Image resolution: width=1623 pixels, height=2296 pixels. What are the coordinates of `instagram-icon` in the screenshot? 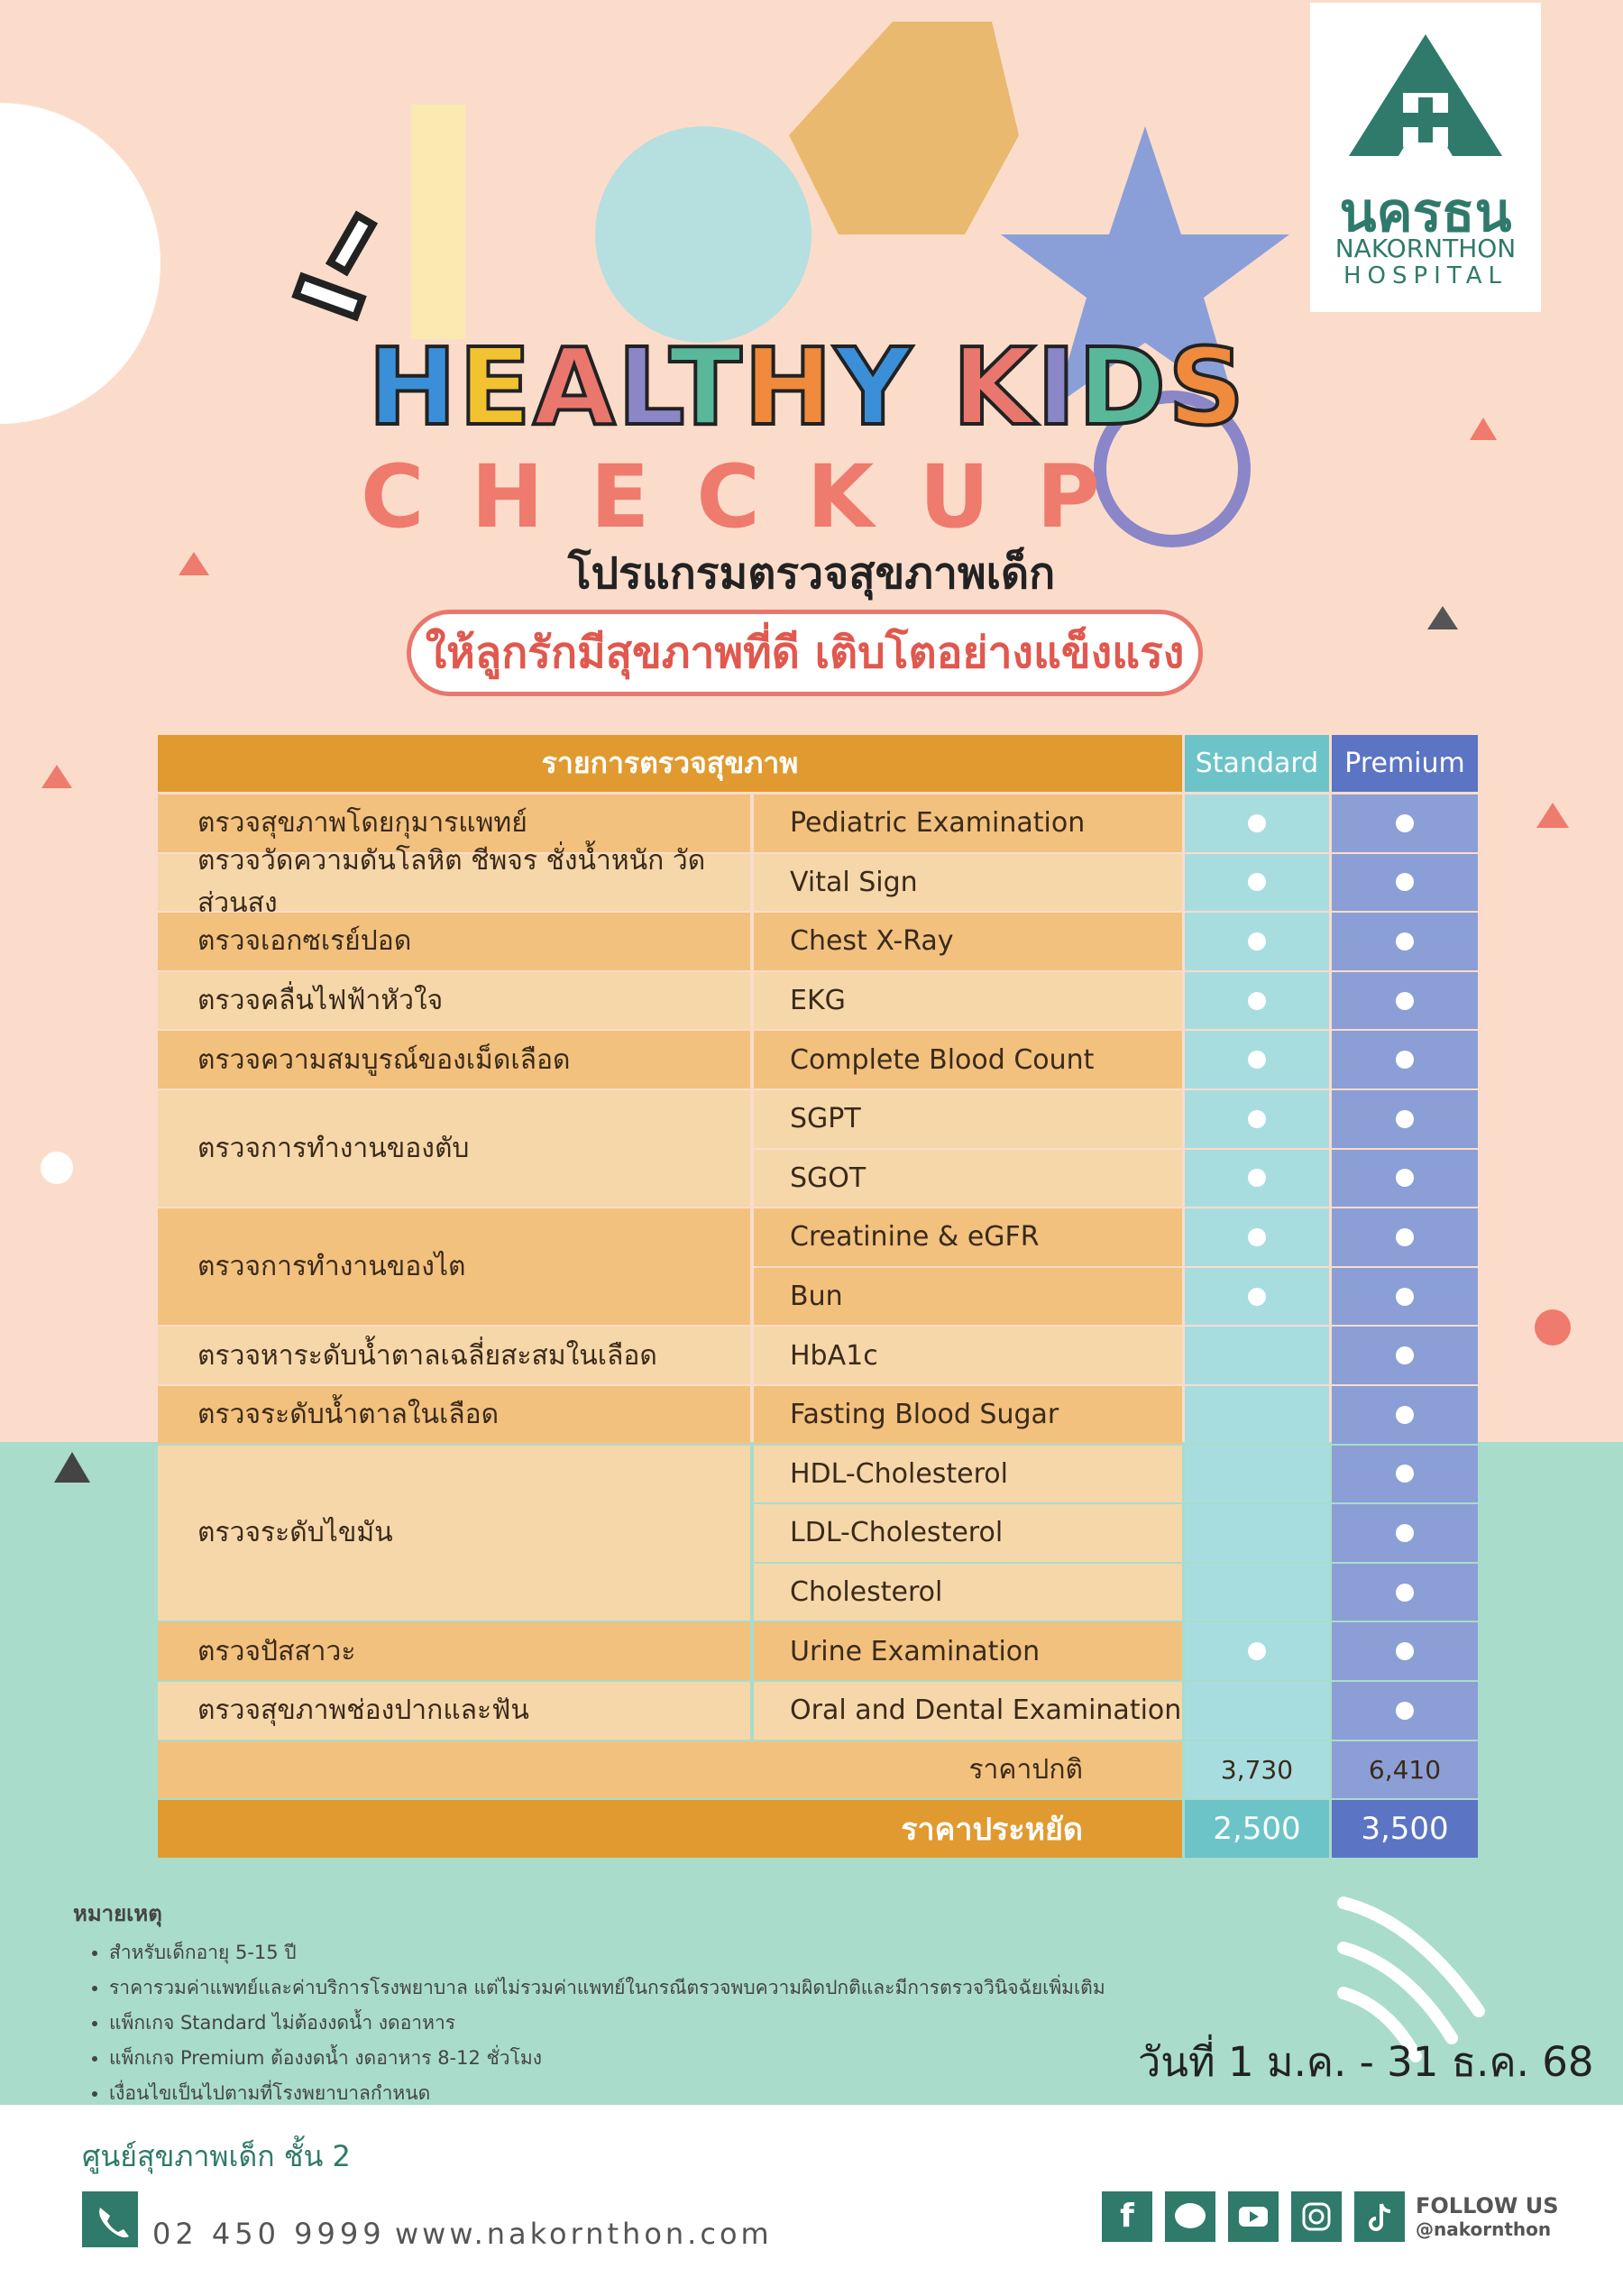 It's located at (1316, 2216).